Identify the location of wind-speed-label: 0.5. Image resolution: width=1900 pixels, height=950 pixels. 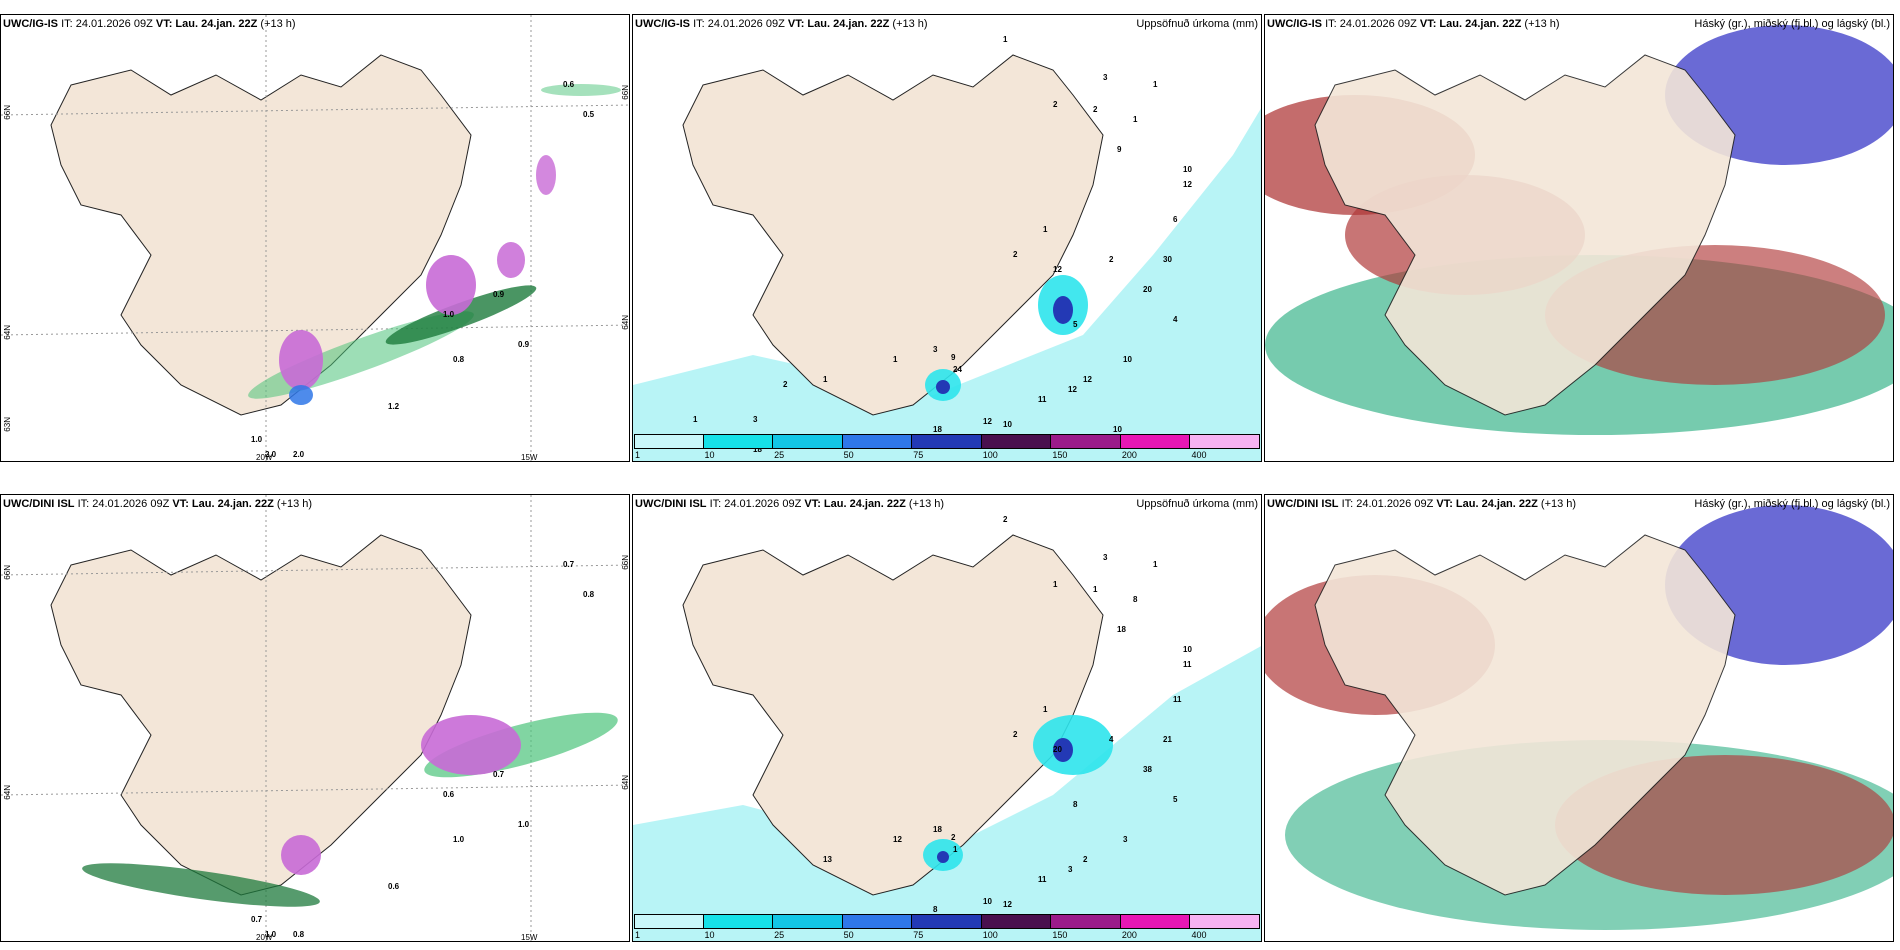
(589, 114).